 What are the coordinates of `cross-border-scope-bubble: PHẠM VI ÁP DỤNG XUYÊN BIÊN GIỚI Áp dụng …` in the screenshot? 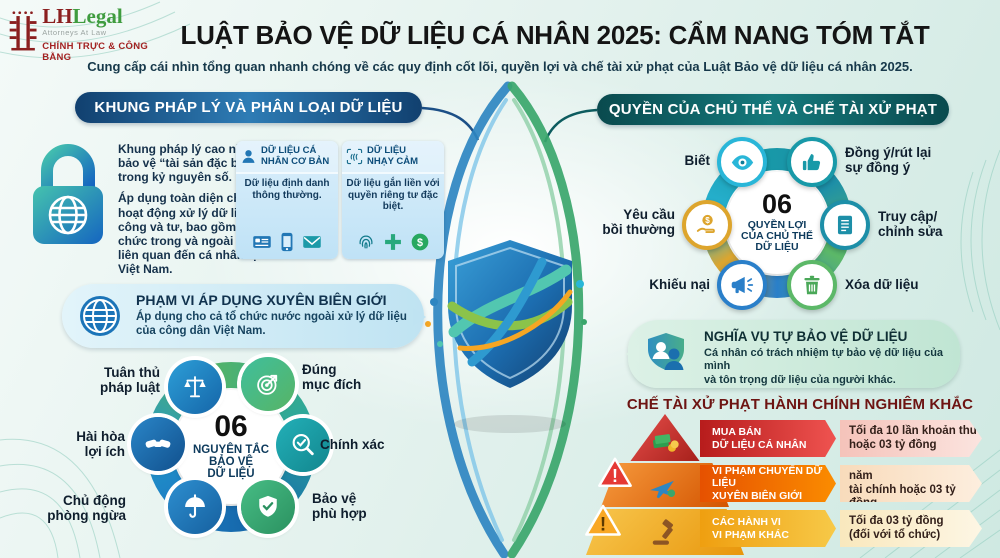 It's located at (244, 316).